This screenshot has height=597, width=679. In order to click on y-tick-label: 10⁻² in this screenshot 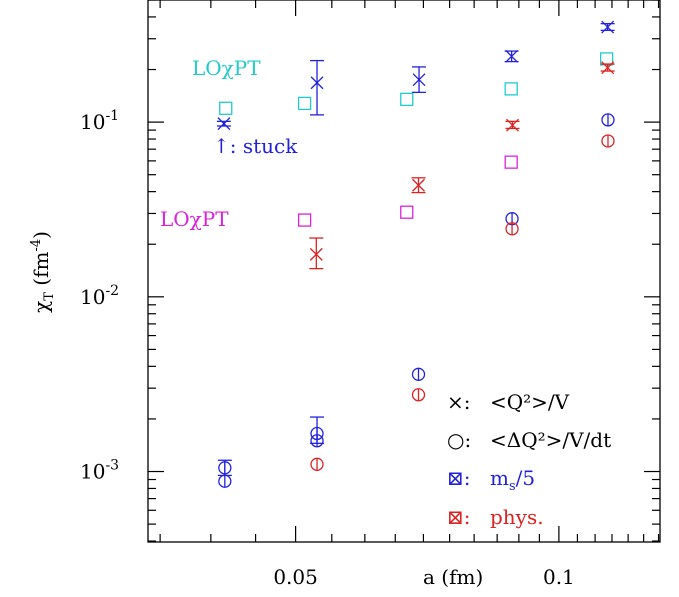, I will do `click(99, 296)`.